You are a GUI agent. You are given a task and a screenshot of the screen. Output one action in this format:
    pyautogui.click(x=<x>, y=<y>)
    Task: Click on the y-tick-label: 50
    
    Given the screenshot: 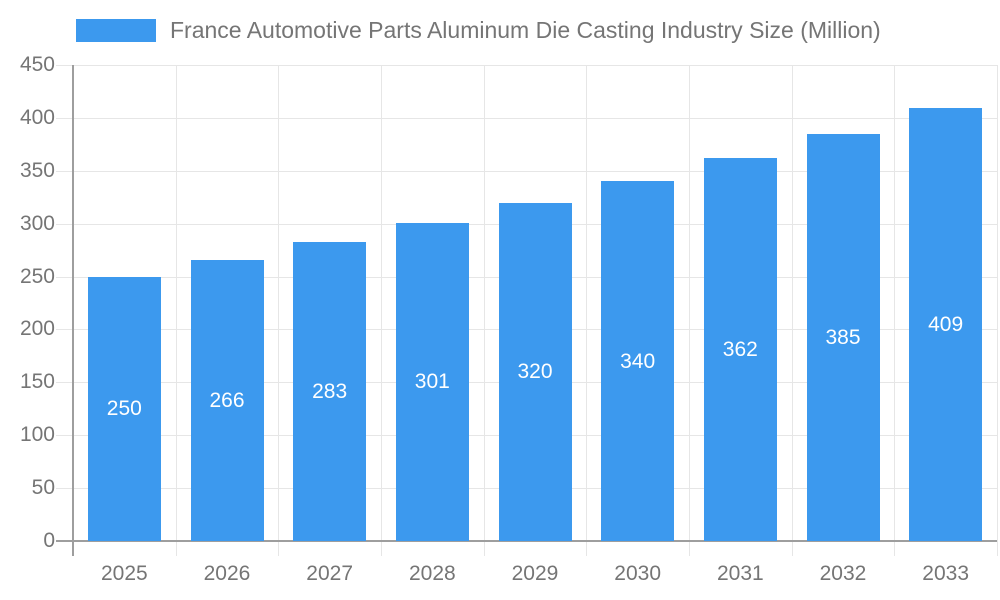 What is the action you would take?
    pyautogui.click(x=43, y=488)
    